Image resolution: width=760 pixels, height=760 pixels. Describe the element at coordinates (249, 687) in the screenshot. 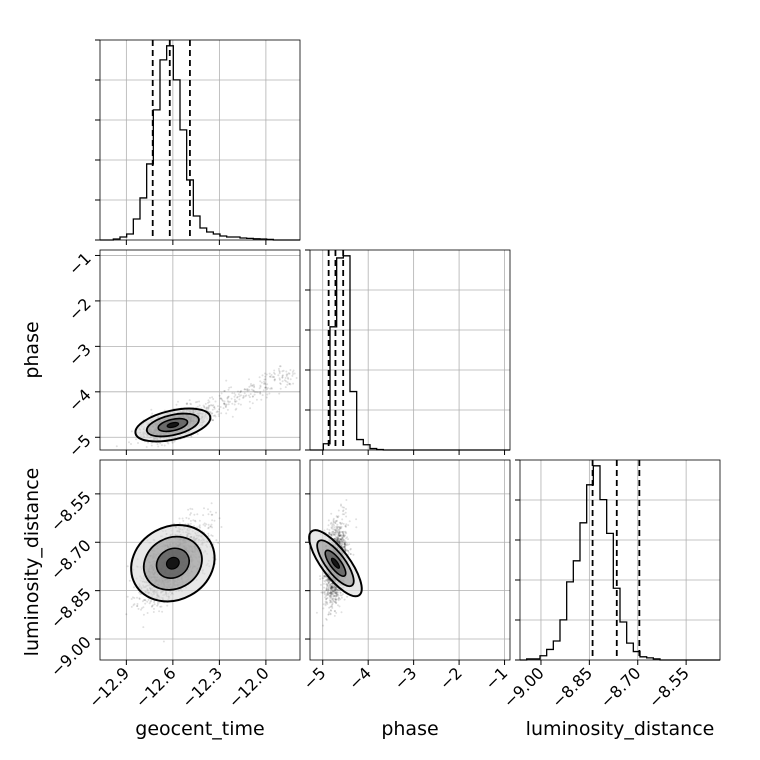

I see `x-tick-label-geocent_time: −12.0` at that location.